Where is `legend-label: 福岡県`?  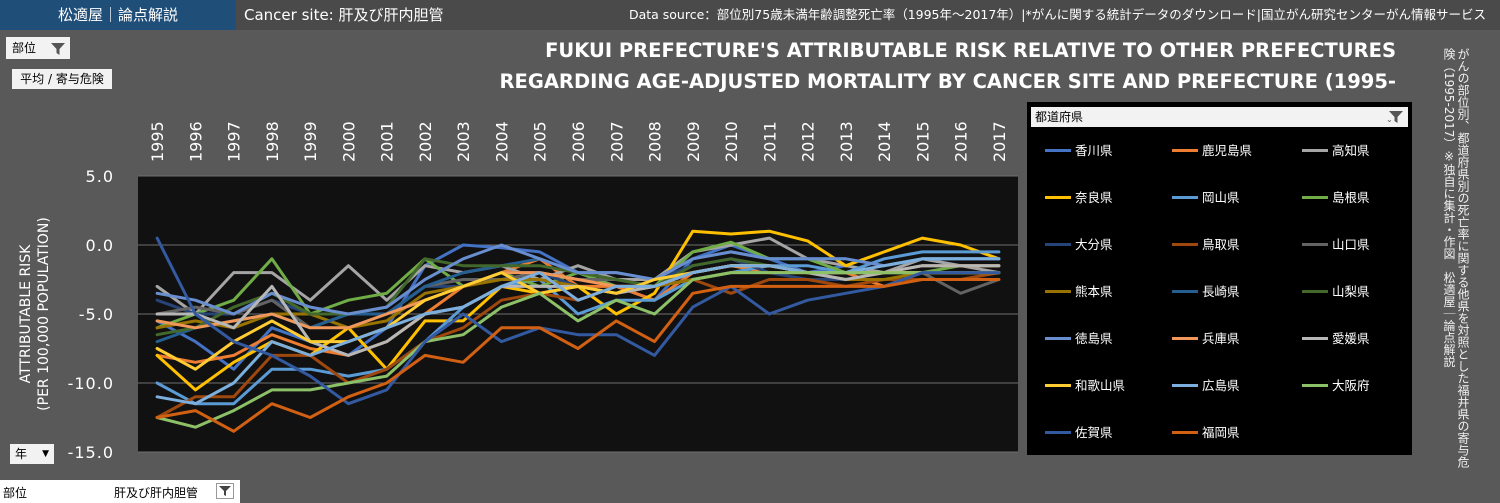
legend-label: 福岡県 is located at coordinates (1221, 432).